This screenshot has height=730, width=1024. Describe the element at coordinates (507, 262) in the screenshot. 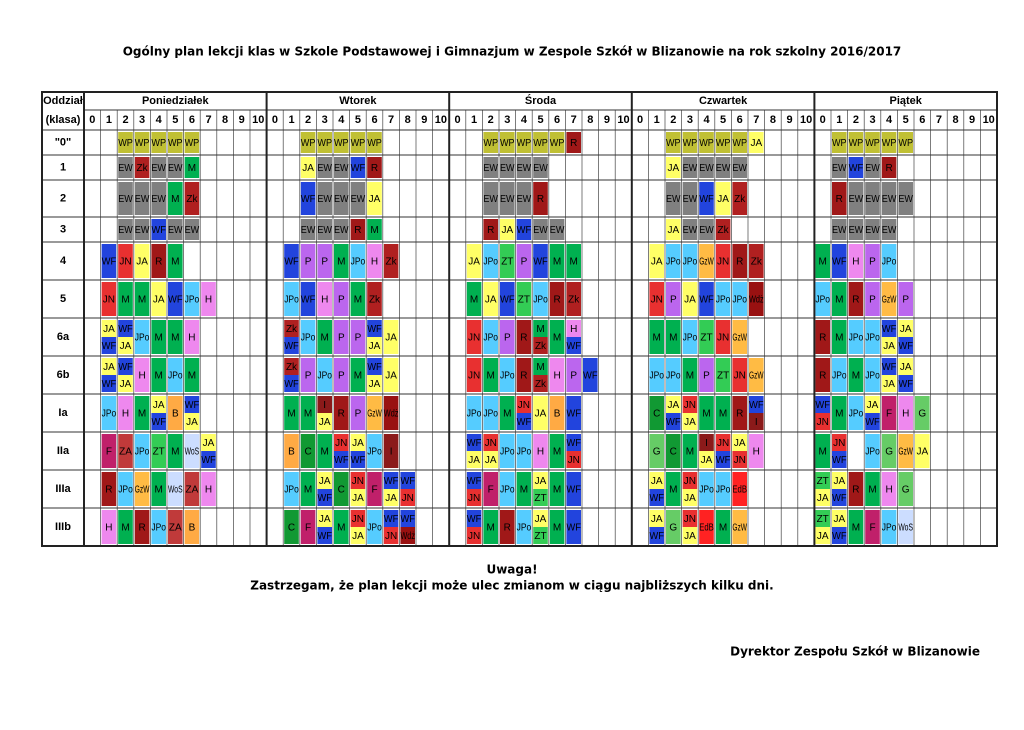

I see `lesson-code: ZT` at that location.